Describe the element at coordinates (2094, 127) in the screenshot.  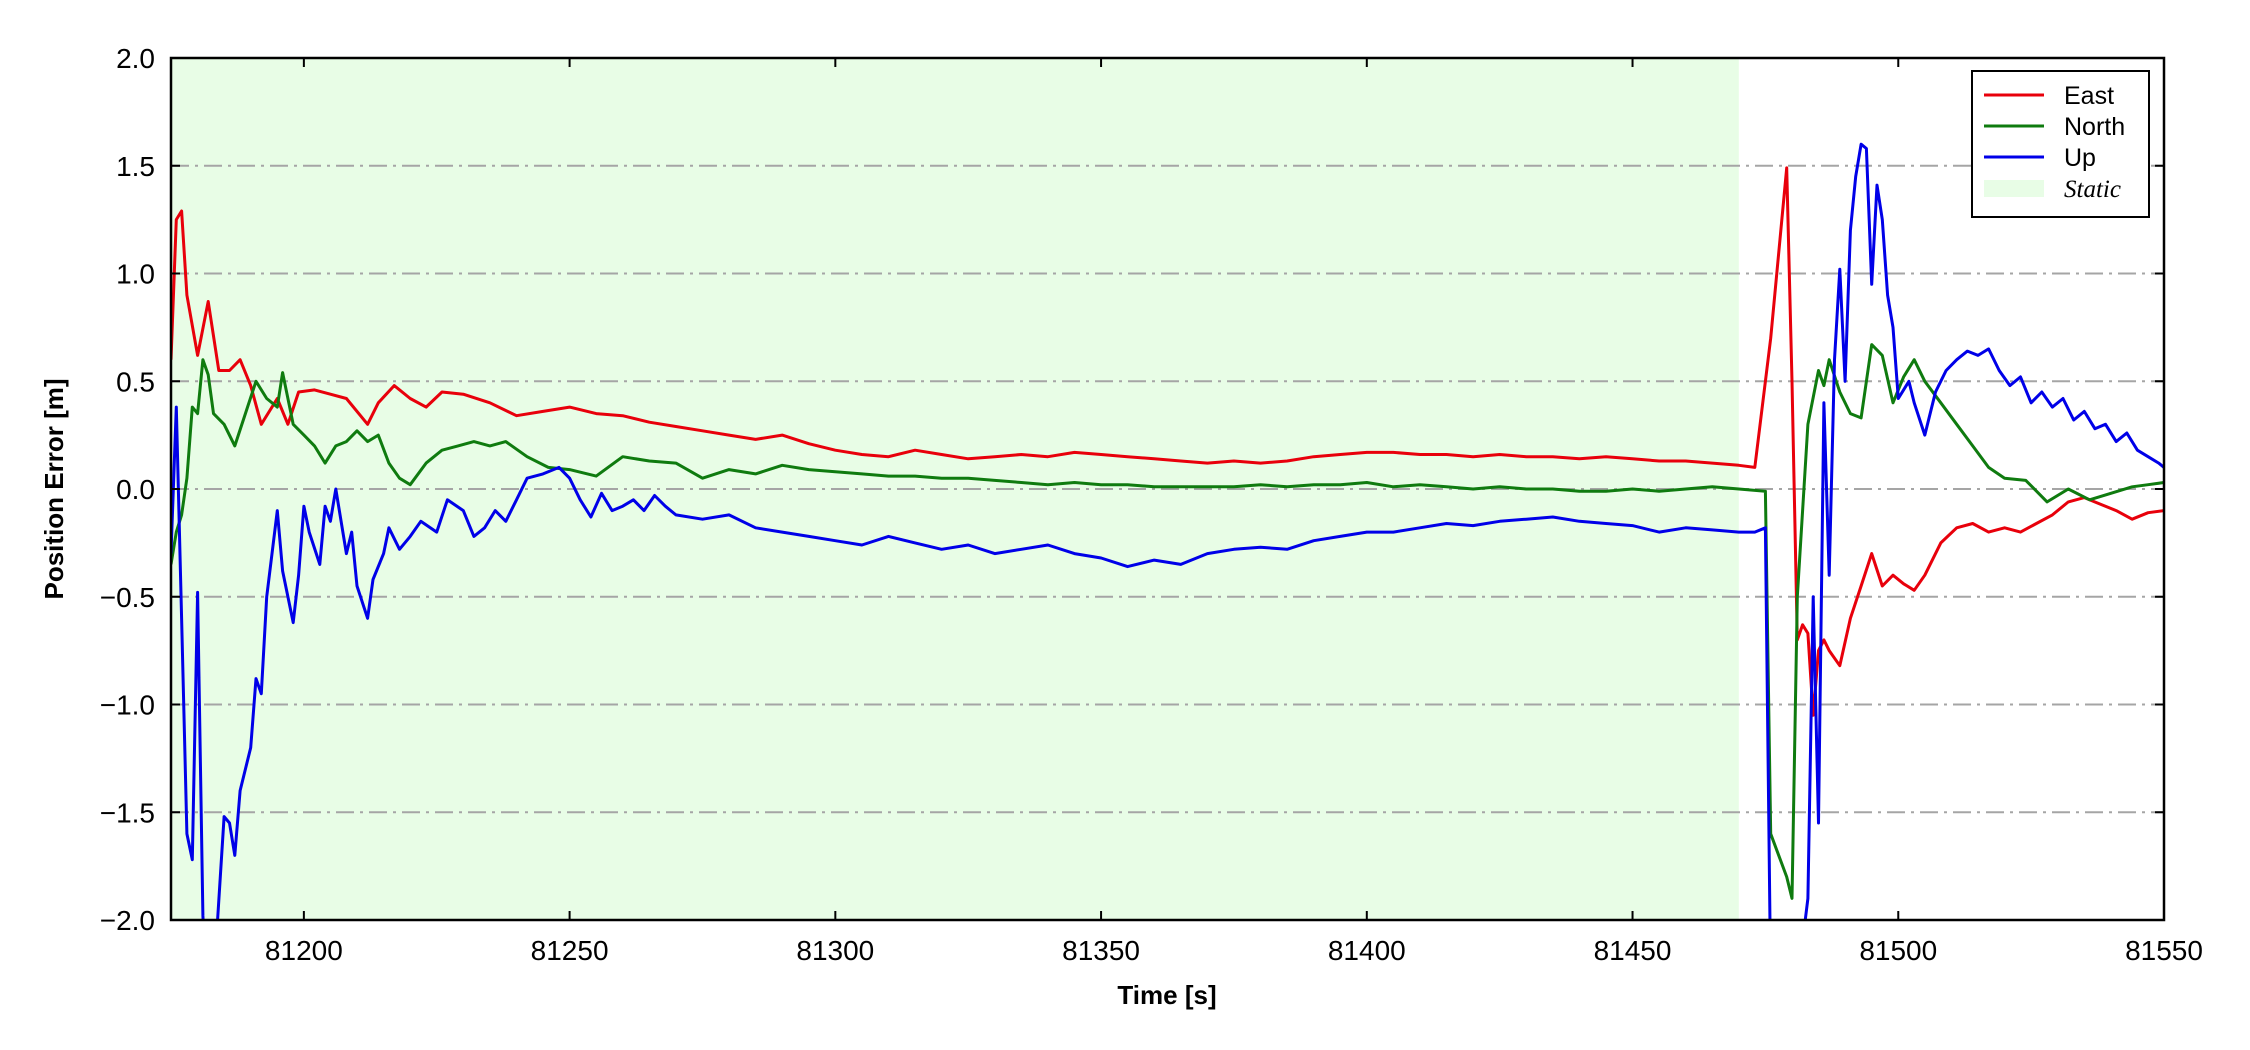
I see `legend-label-north: North` at that location.